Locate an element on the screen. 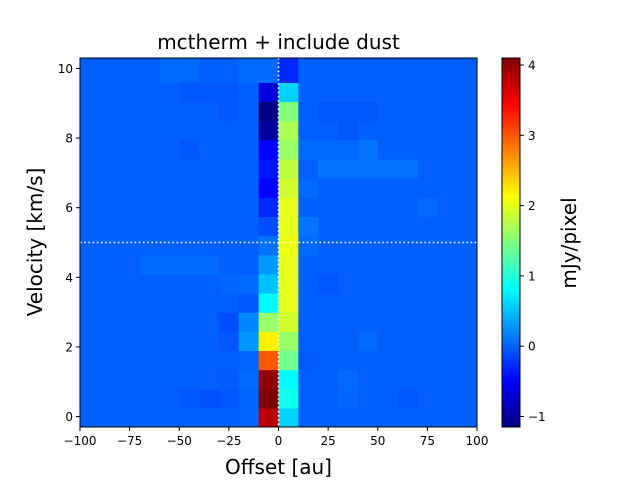 The width and height of the screenshot is (640, 480). x-tick-label: 0 is located at coordinates (279, 441).